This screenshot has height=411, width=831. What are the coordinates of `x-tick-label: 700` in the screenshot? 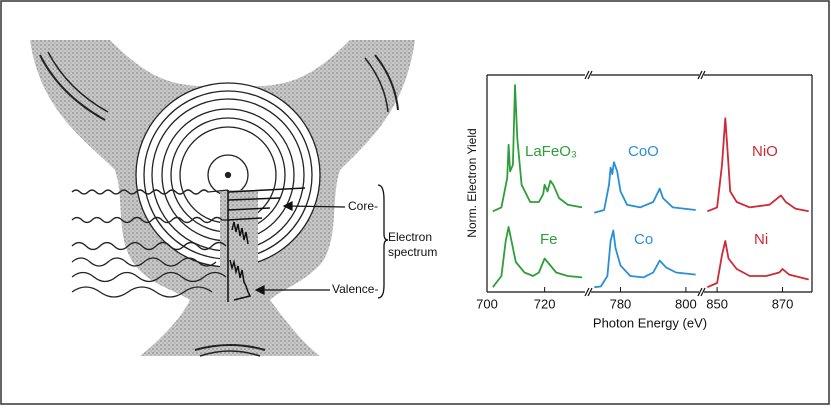 It's located at (487, 303).